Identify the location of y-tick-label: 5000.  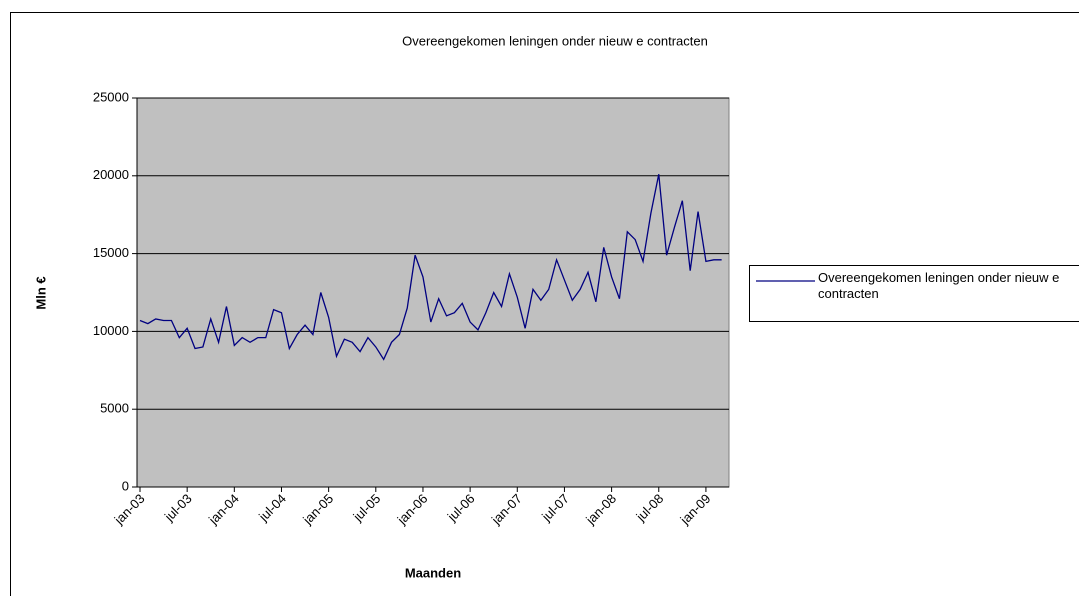
(114, 408).